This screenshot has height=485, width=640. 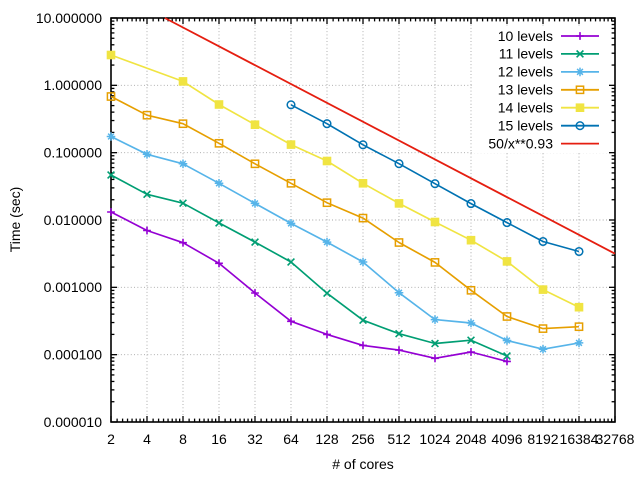 What do you see at coordinates (363, 439) in the screenshot?
I see `svg-text: 256` at bounding box center [363, 439].